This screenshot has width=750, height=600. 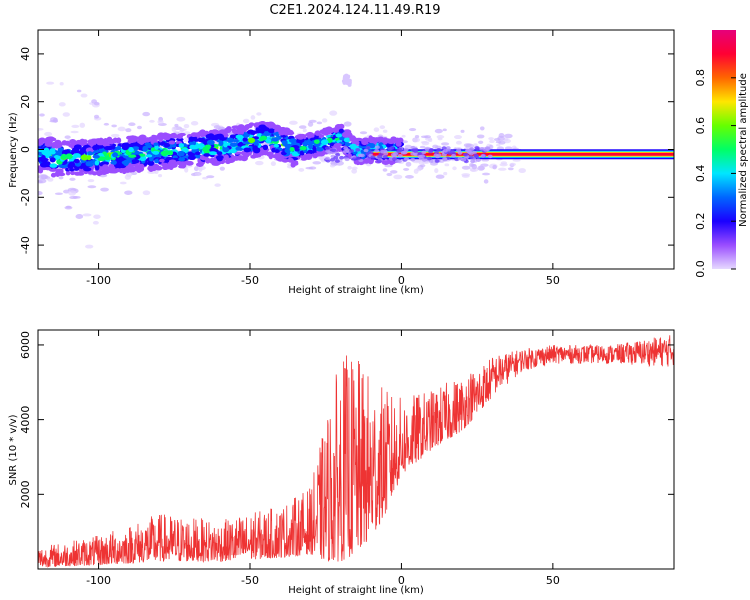 What do you see at coordinates (522, 154) in the screenshot?
I see `tone-band-core` at bounding box center [522, 154].